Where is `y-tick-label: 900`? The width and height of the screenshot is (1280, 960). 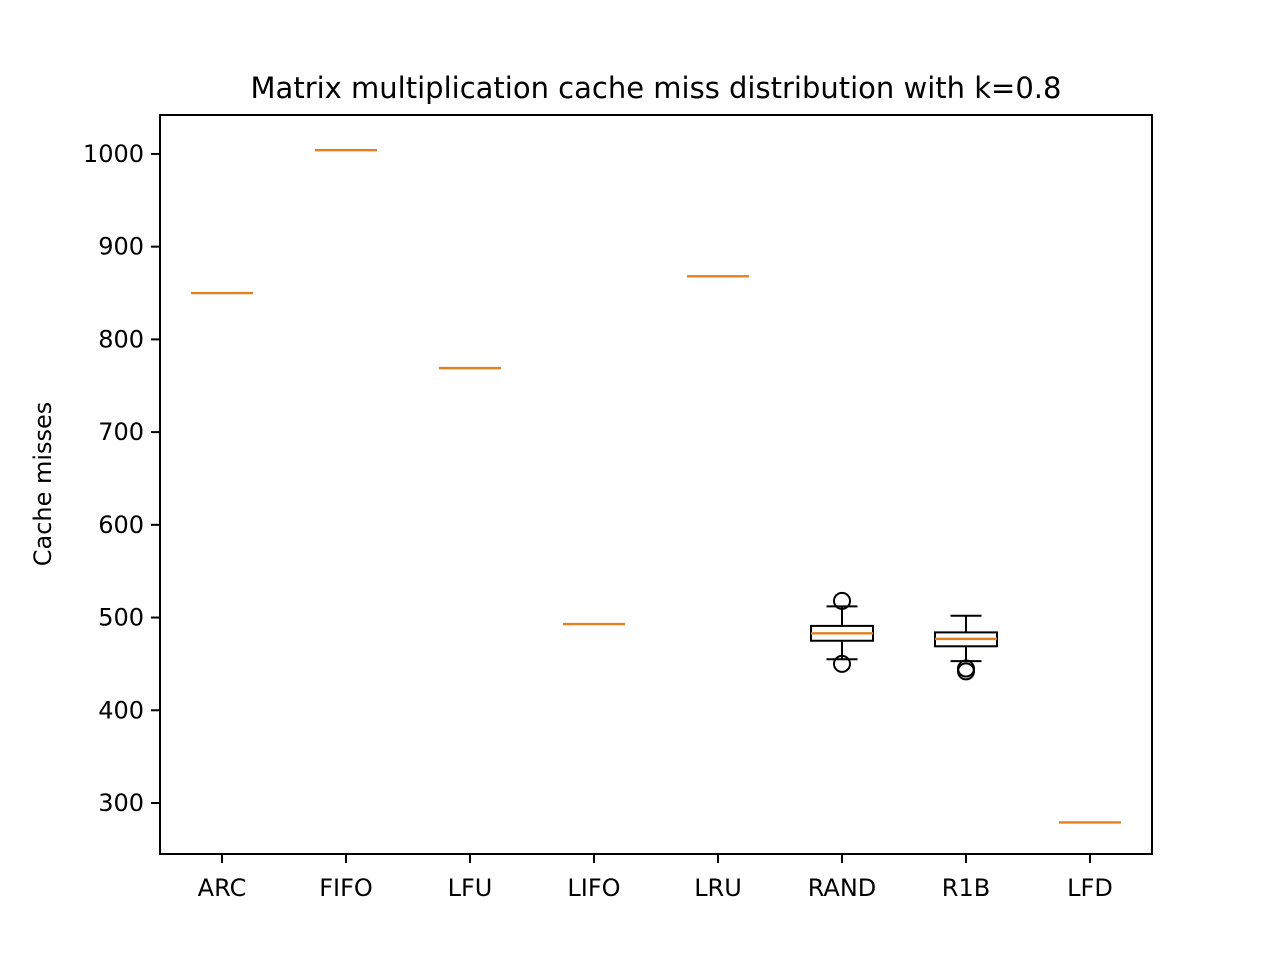
y-tick-label: 900 is located at coordinates (121, 247).